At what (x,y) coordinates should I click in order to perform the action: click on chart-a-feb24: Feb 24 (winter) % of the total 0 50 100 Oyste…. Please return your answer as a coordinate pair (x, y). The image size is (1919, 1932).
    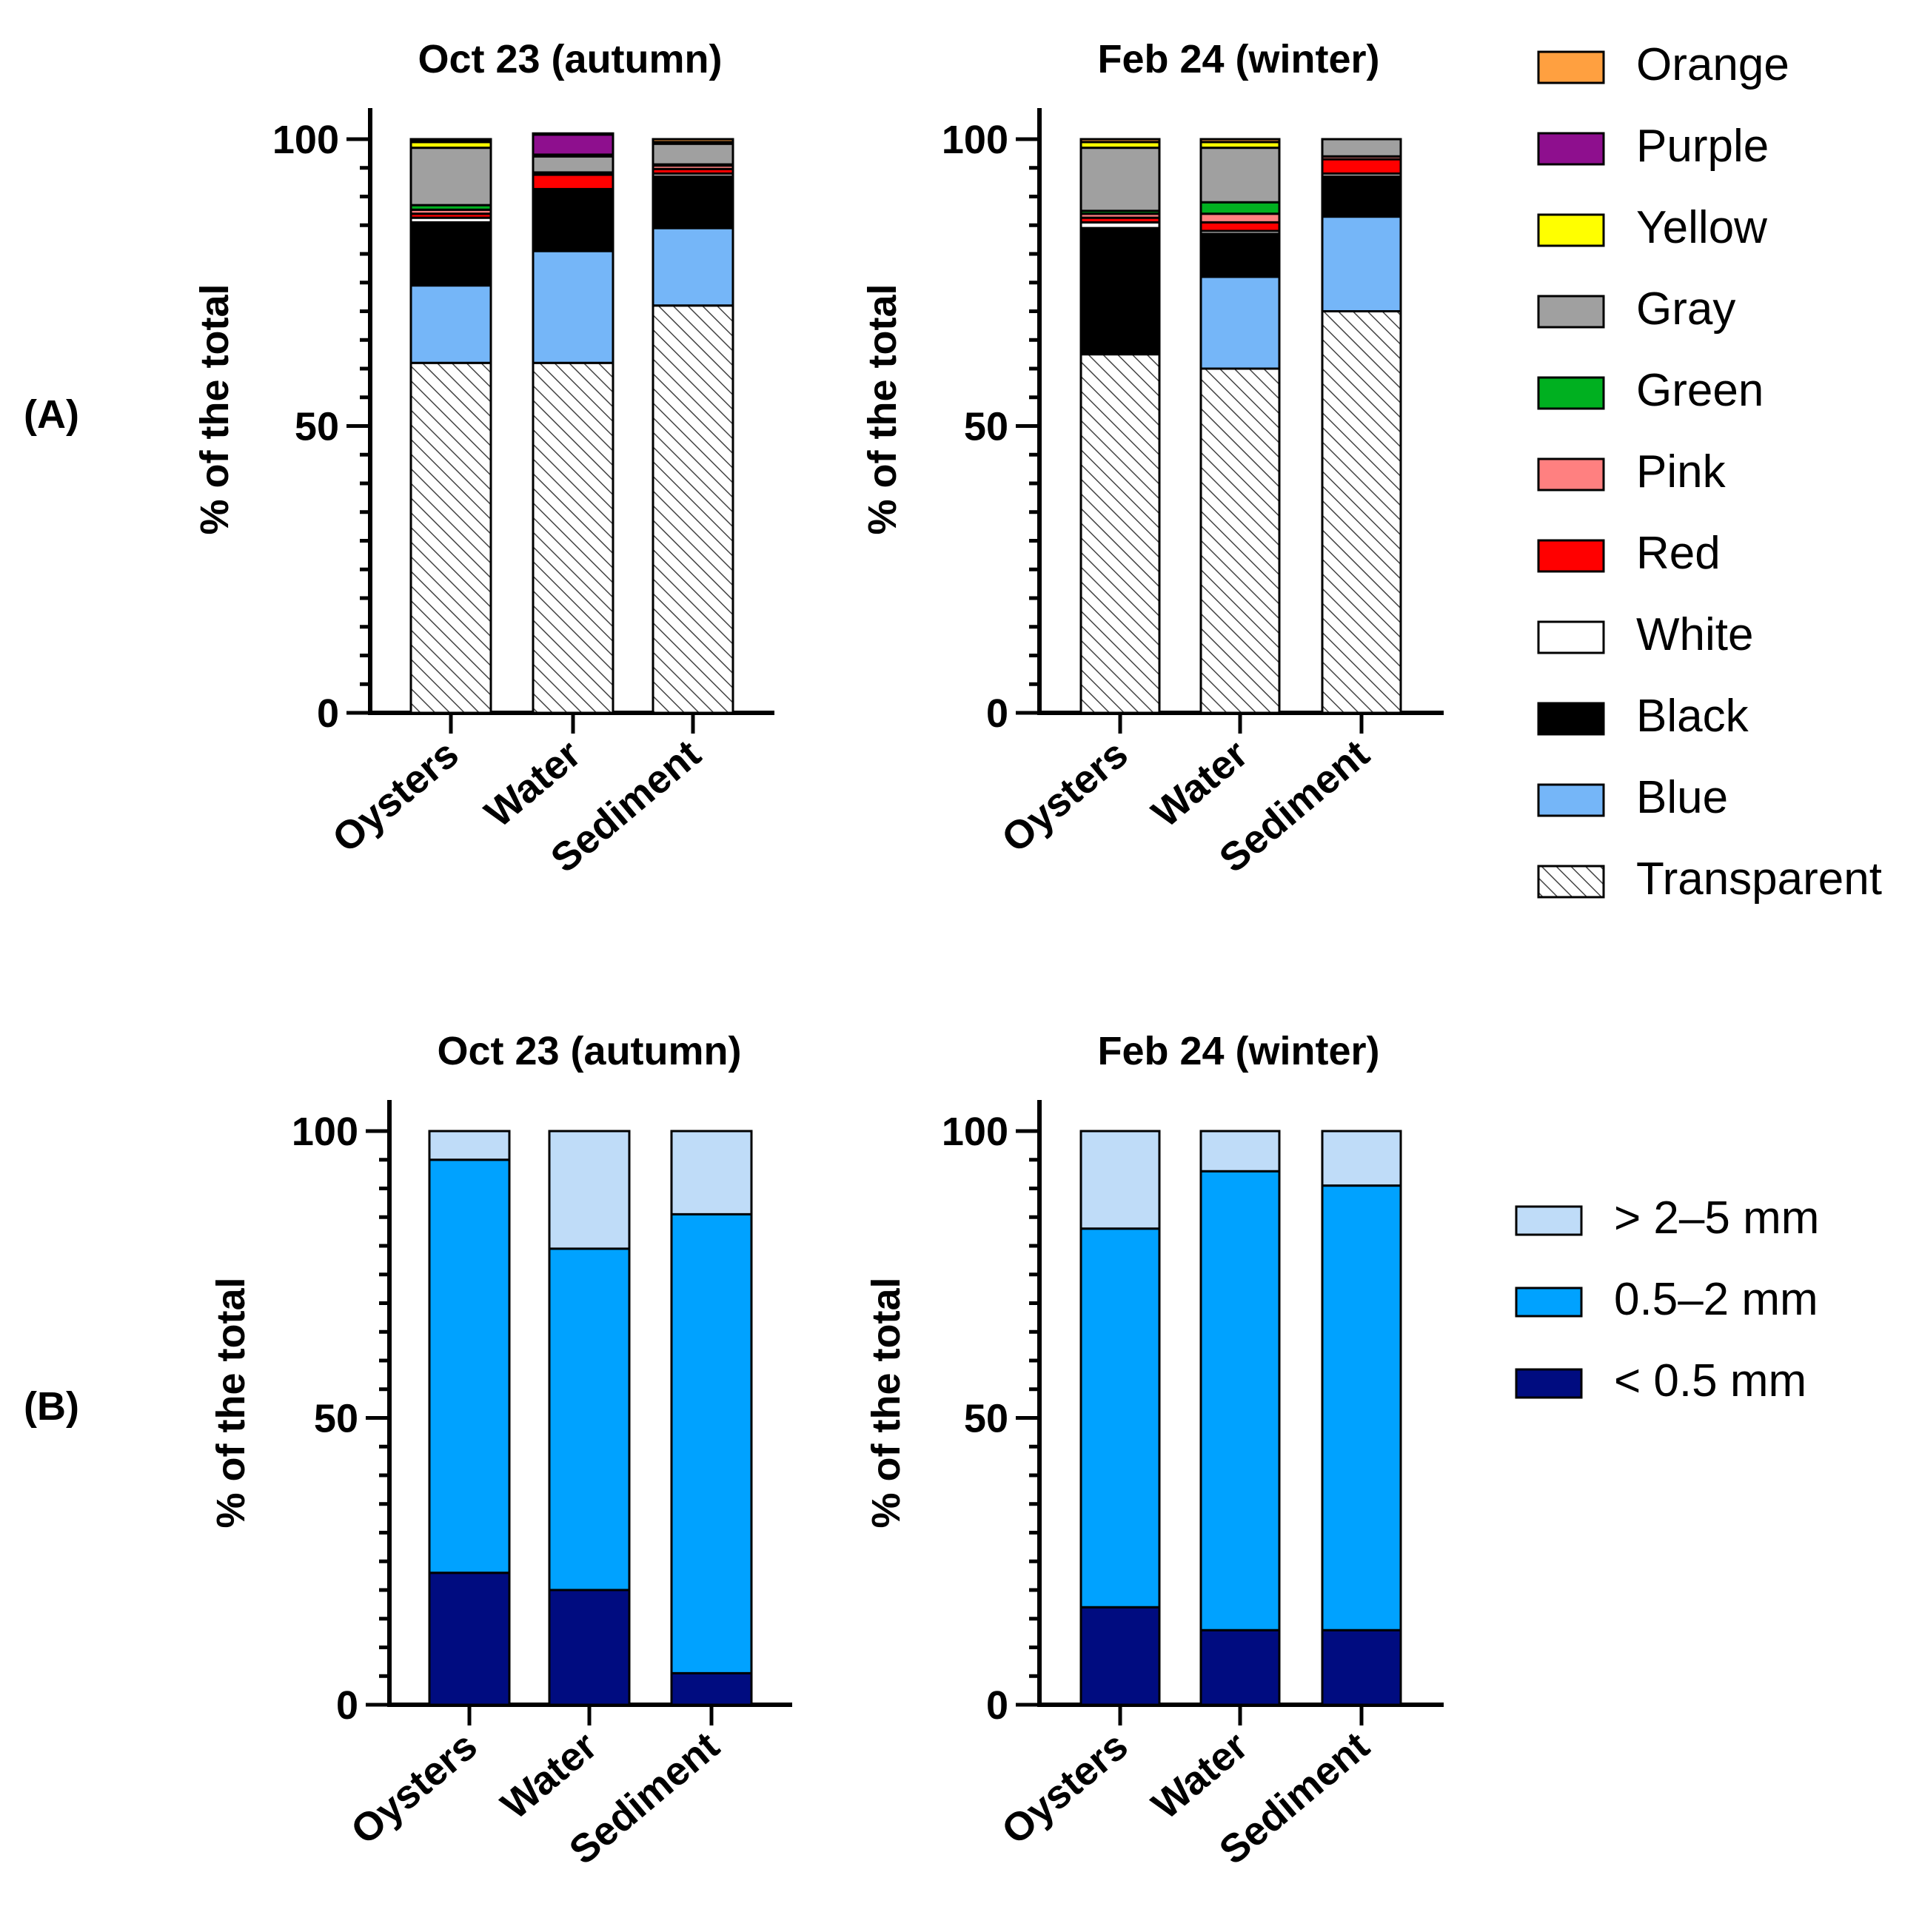
    Looking at the image, I should click on (1152, 459).